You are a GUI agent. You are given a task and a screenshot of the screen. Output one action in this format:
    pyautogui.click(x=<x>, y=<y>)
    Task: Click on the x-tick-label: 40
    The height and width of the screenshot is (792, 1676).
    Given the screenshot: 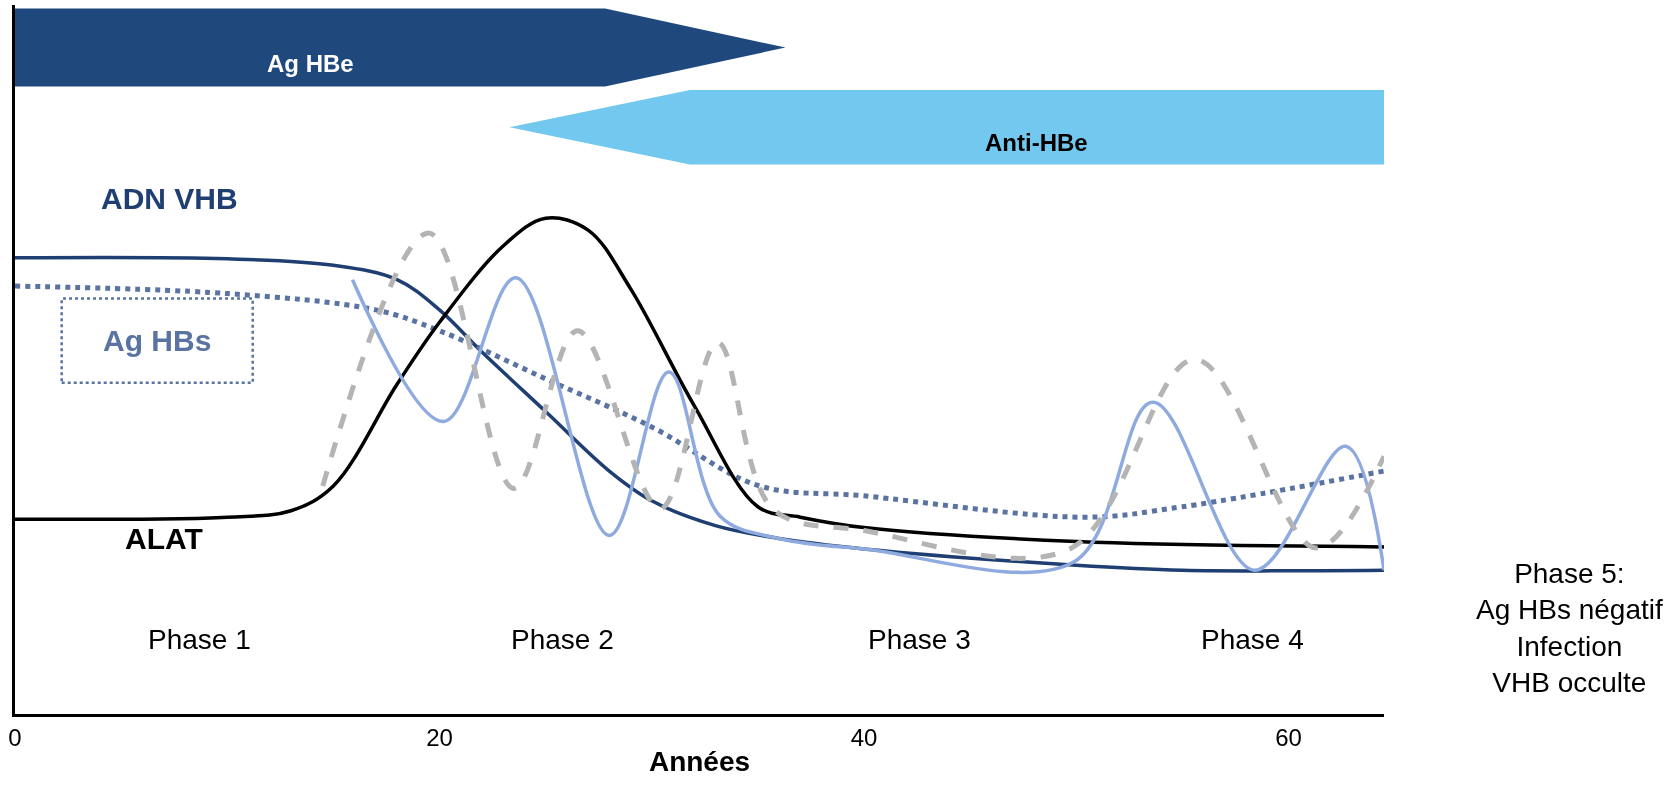 What is the action you would take?
    pyautogui.click(x=864, y=737)
    